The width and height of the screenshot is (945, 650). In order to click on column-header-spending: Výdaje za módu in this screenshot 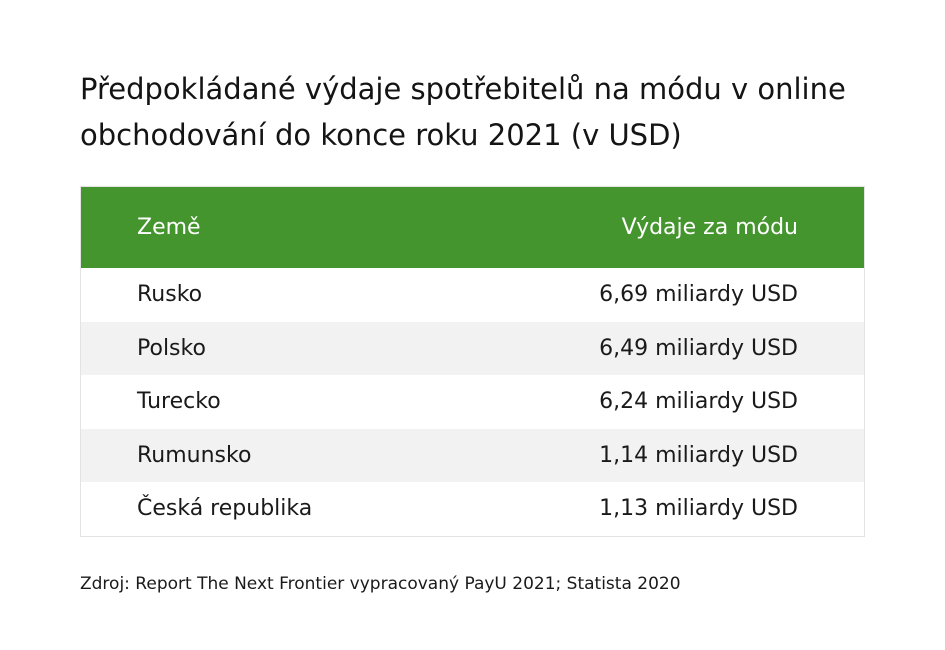, I will do `click(709, 227)`.